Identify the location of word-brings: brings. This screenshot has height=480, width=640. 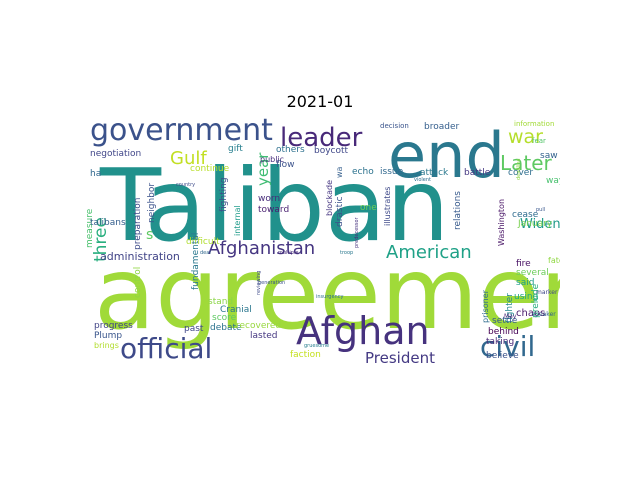
(106, 345).